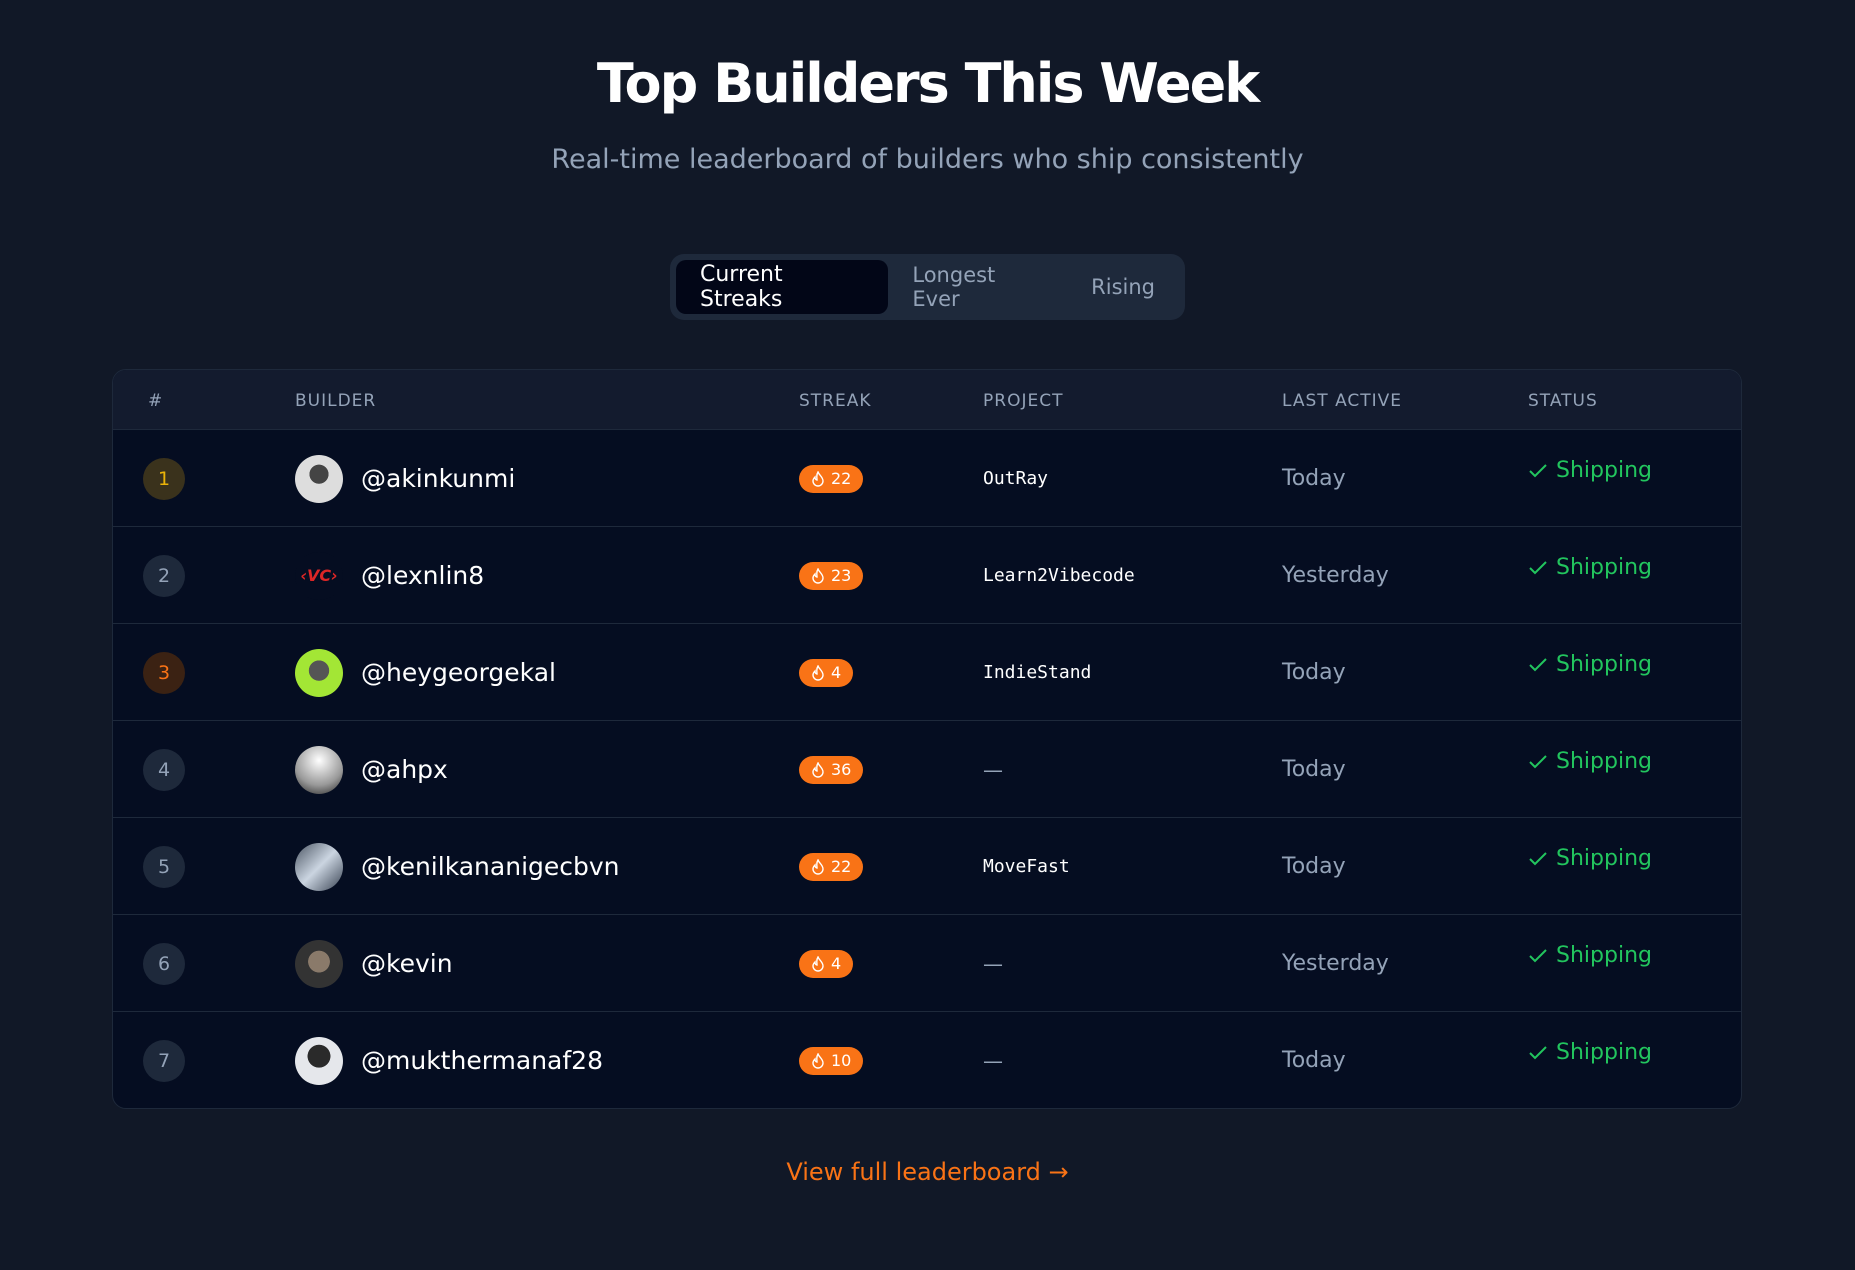  What do you see at coordinates (164, 478) in the screenshot?
I see `rank-badge: 1` at bounding box center [164, 478].